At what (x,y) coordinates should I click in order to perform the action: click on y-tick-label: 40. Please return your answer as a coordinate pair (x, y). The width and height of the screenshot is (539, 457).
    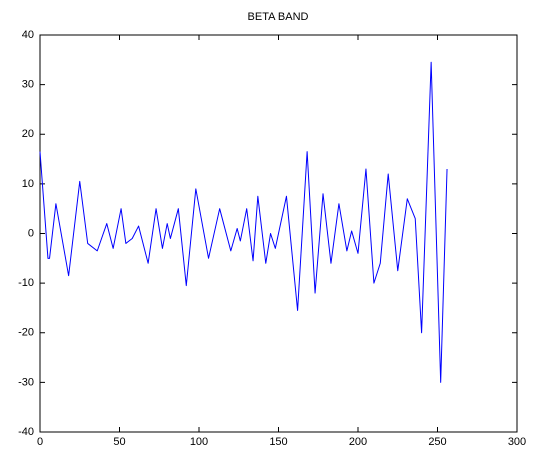
    Looking at the image, I should click on (28, 35).